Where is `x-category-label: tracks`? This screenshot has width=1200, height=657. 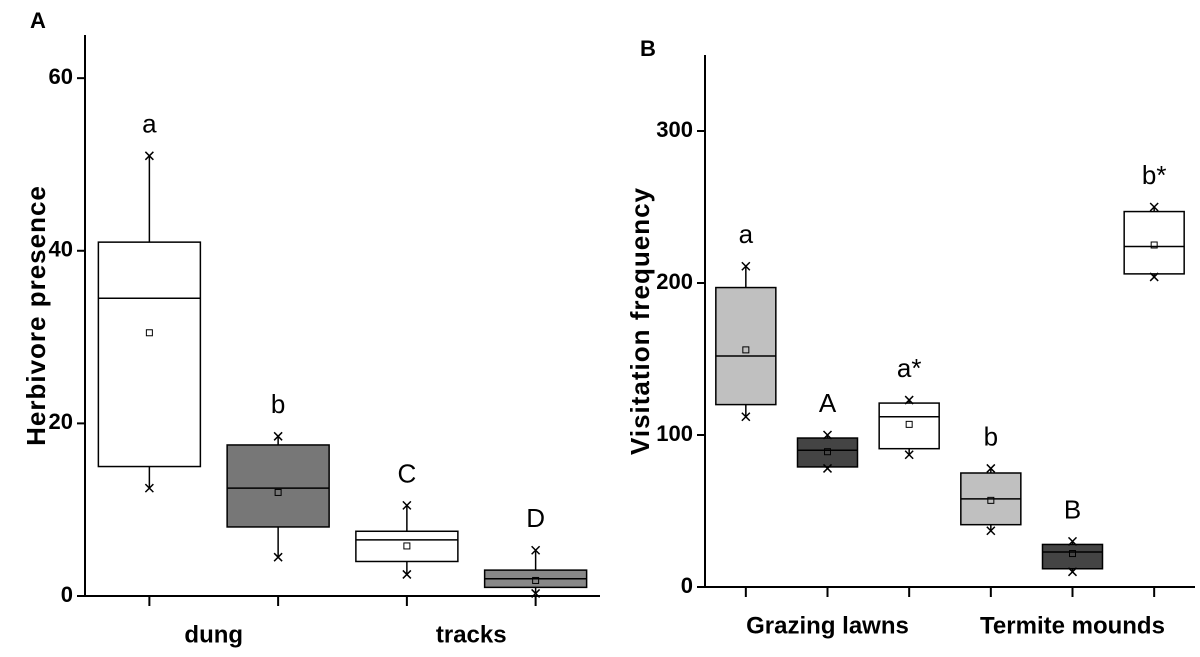 x-category-label: tracks is located at coordinates (471, 634).